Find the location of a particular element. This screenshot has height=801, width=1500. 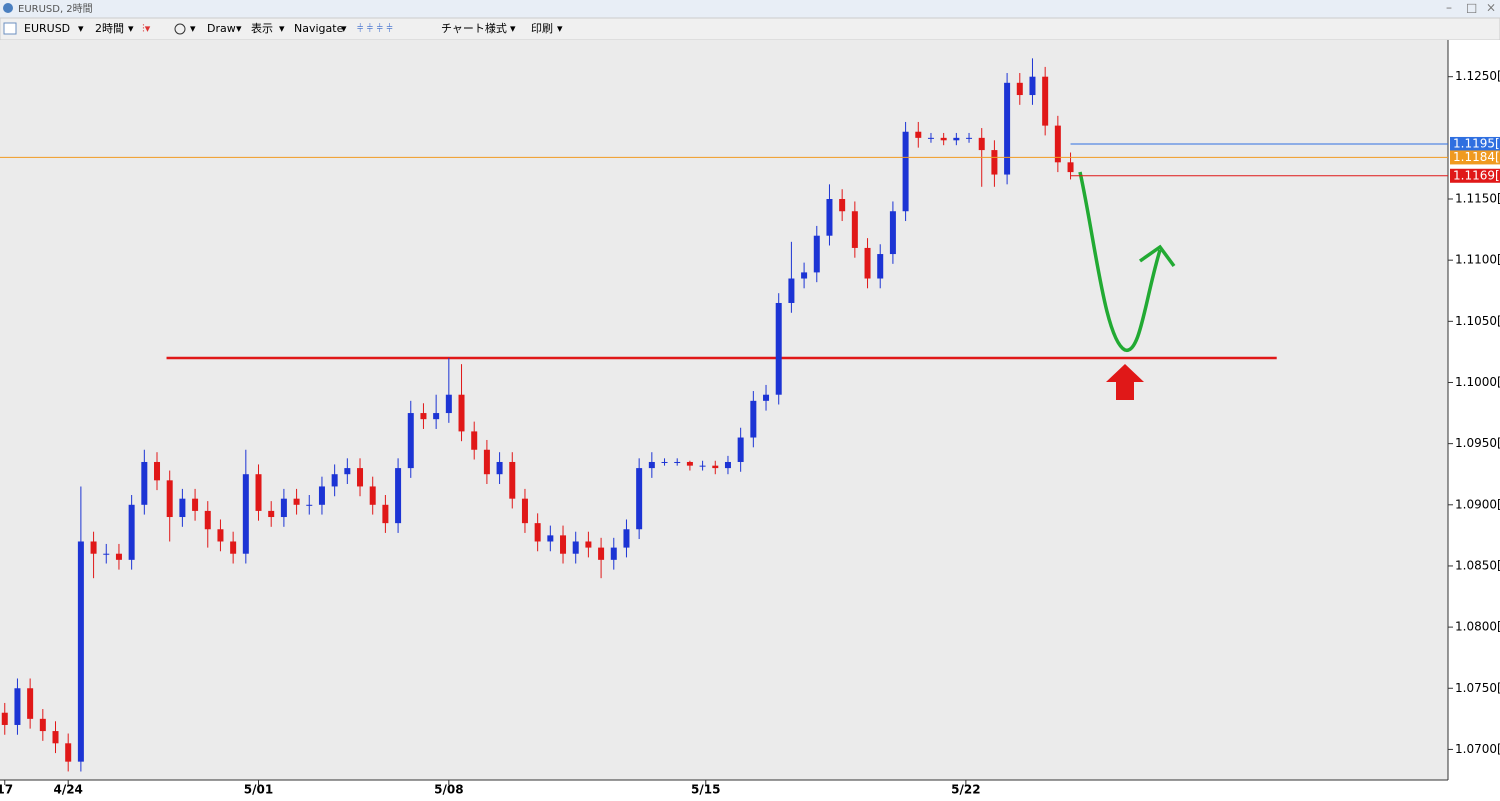

print-menu: 印刷 is located at coordinates (542, 28).